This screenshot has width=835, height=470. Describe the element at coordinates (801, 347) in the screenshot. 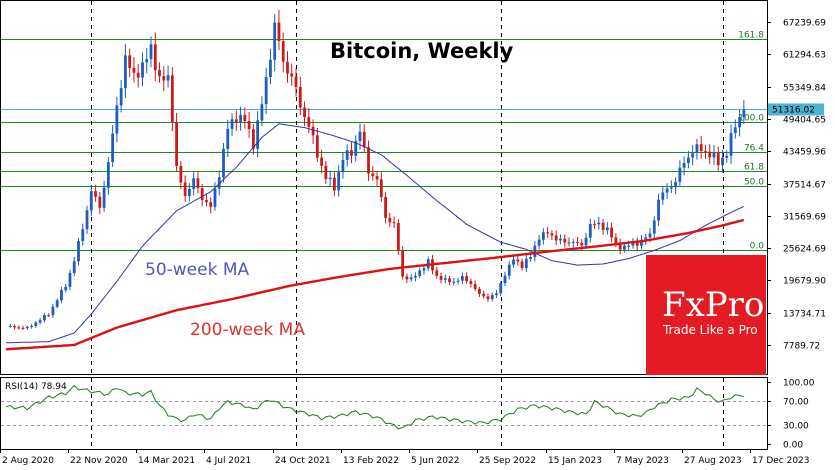

I see `y-tick-label-10: 7789.72` at that location.